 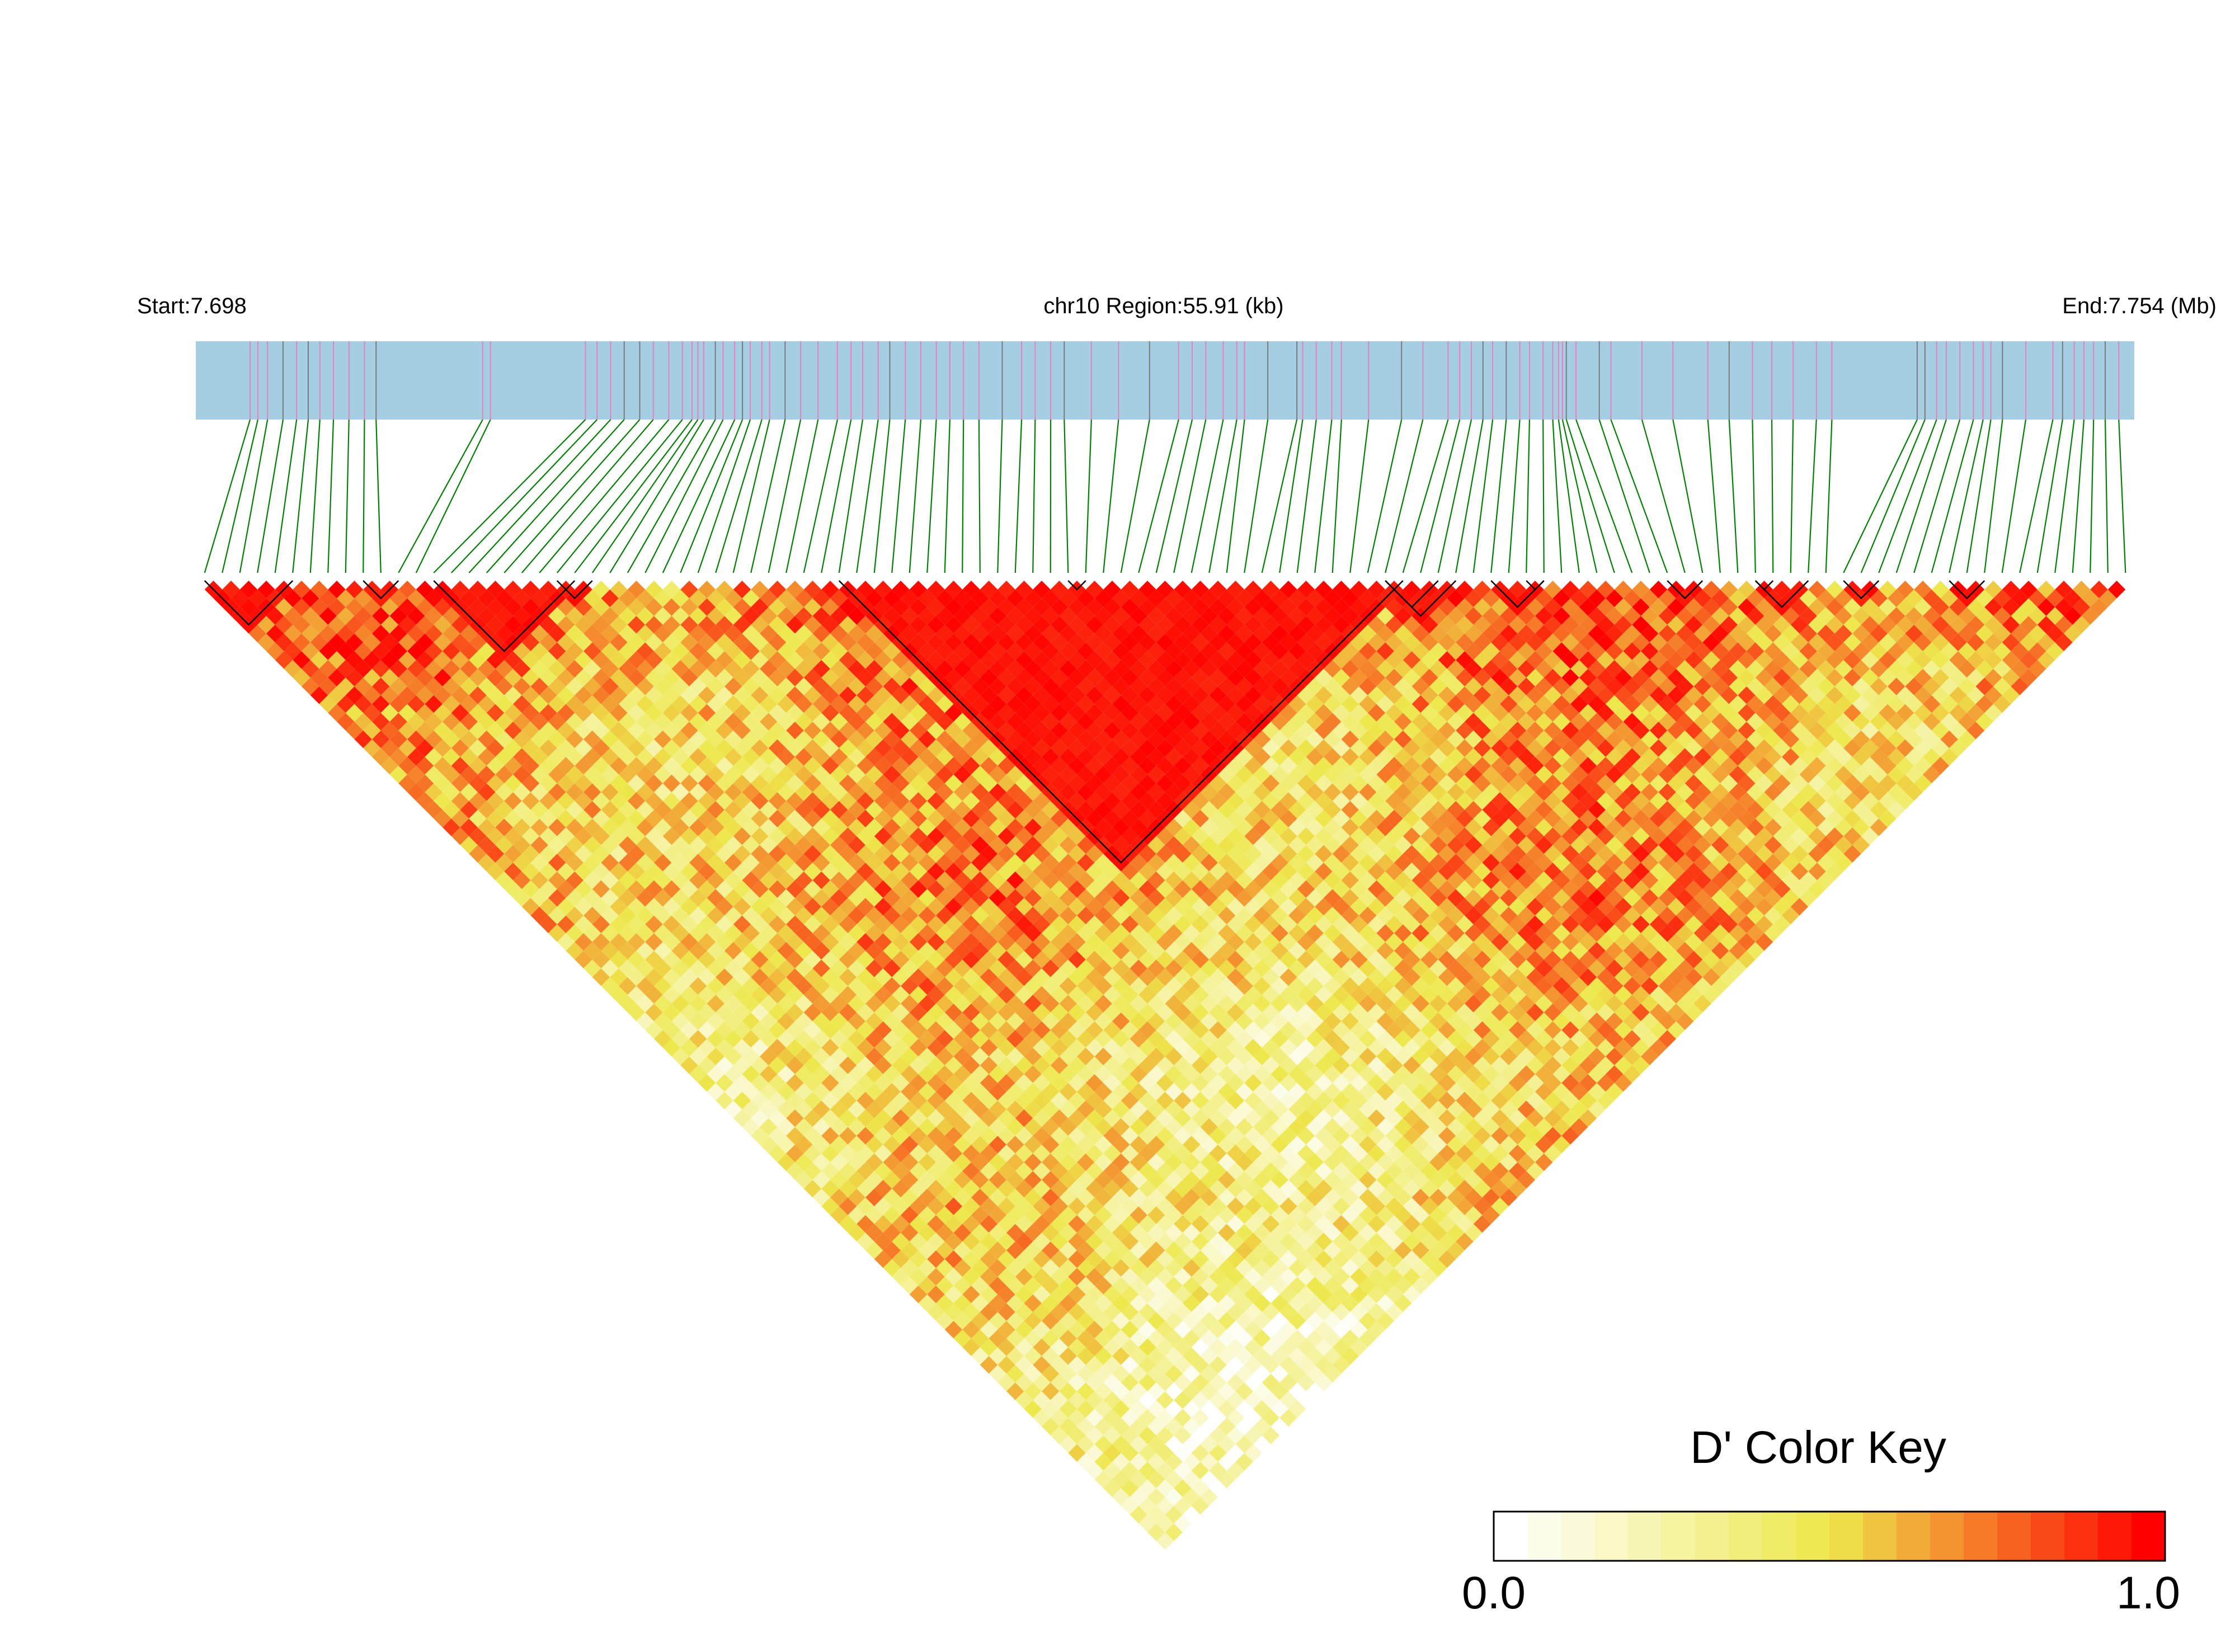 What do you see at coordinates (1163, 306) in the screenshot?
I see `region-label: chr10 Region:55.91 (kb)` at bounding box center [1163, 306].